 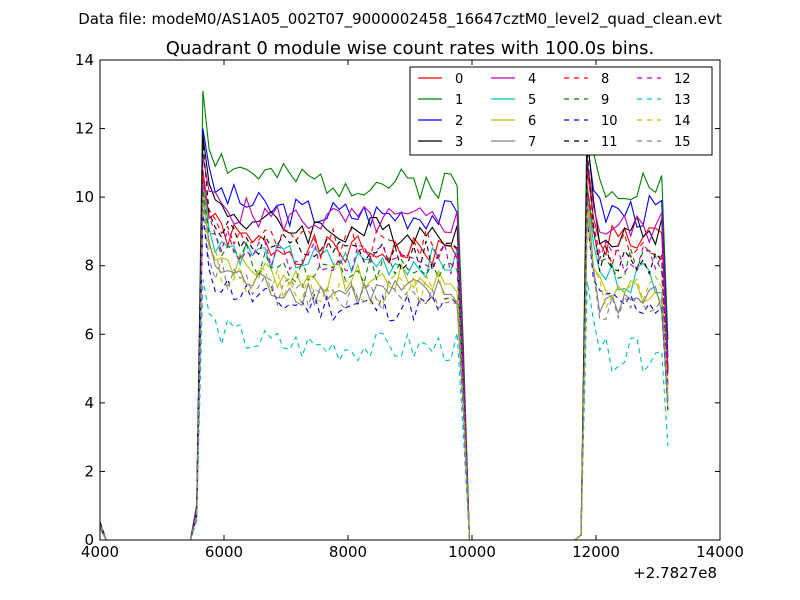 I want to click on y-tick-label: 4, so click(x=89, y=403).